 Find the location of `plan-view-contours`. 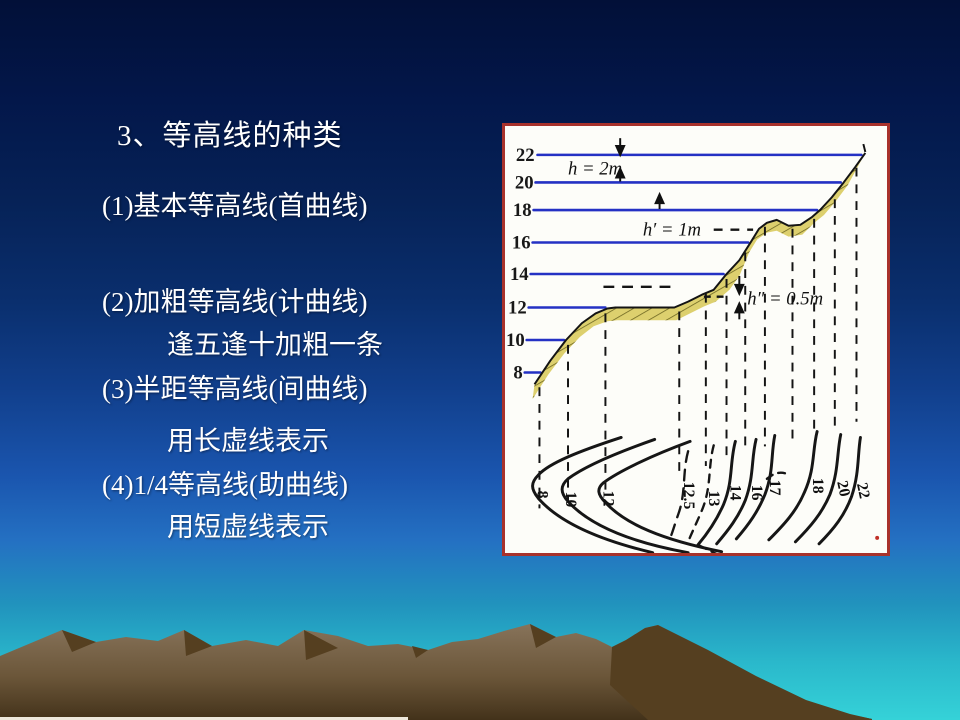

plan-view-contours is located at coordinates (696, 491).